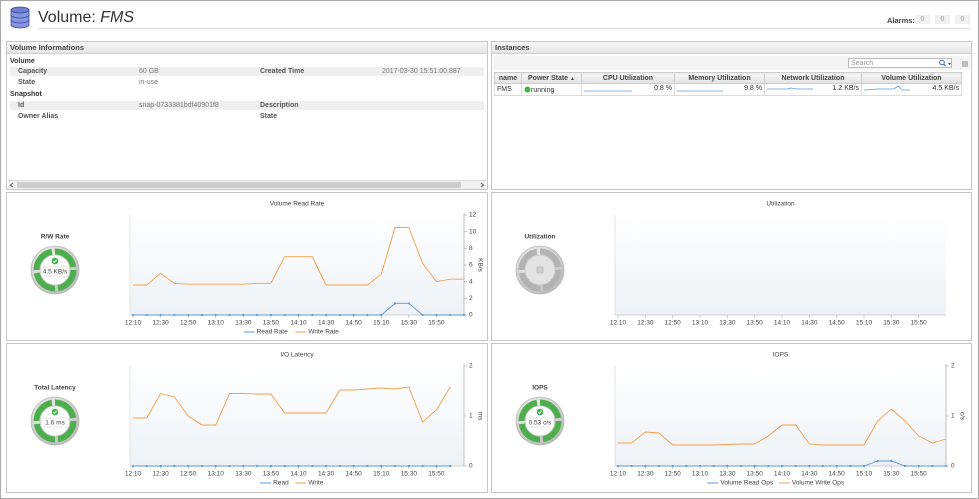  I want to click on column-header: Volume Utilization, so click(912, 78).